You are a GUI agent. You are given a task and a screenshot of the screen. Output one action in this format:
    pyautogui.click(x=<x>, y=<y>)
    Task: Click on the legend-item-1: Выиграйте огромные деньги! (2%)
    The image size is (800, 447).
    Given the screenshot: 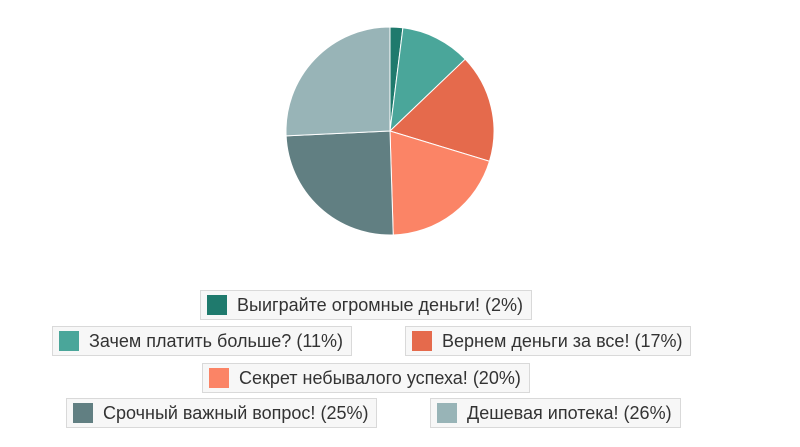 What is the action you would take?
    pyautogui.click(x=366, y=305)
    